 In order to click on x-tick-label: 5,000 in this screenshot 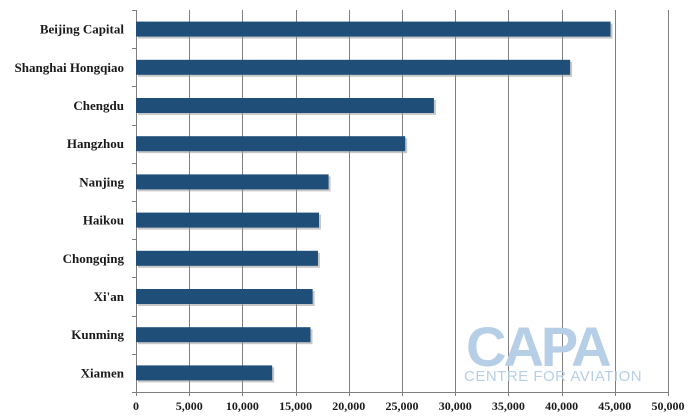, I will do `click(189, 406)`.